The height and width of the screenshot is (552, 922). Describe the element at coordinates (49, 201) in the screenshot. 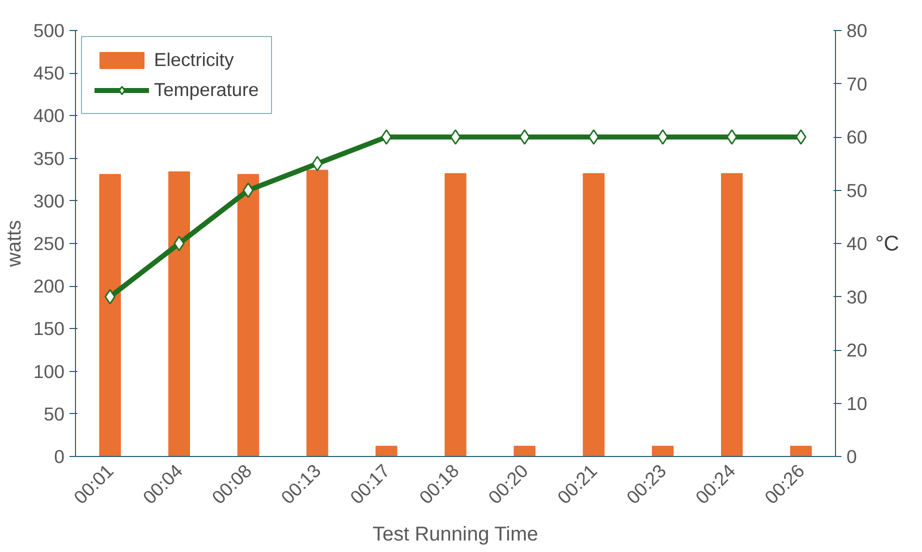

I see `y-tick-label: 300` at that location.